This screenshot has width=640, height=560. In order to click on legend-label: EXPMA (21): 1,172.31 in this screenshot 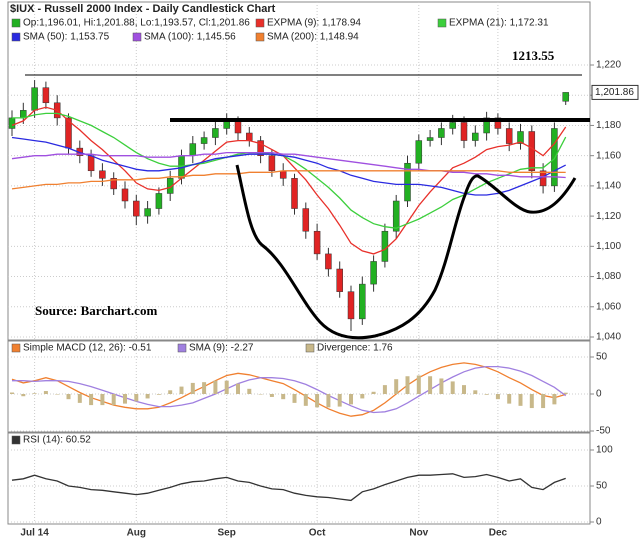, I will do `click(499, 23)`.